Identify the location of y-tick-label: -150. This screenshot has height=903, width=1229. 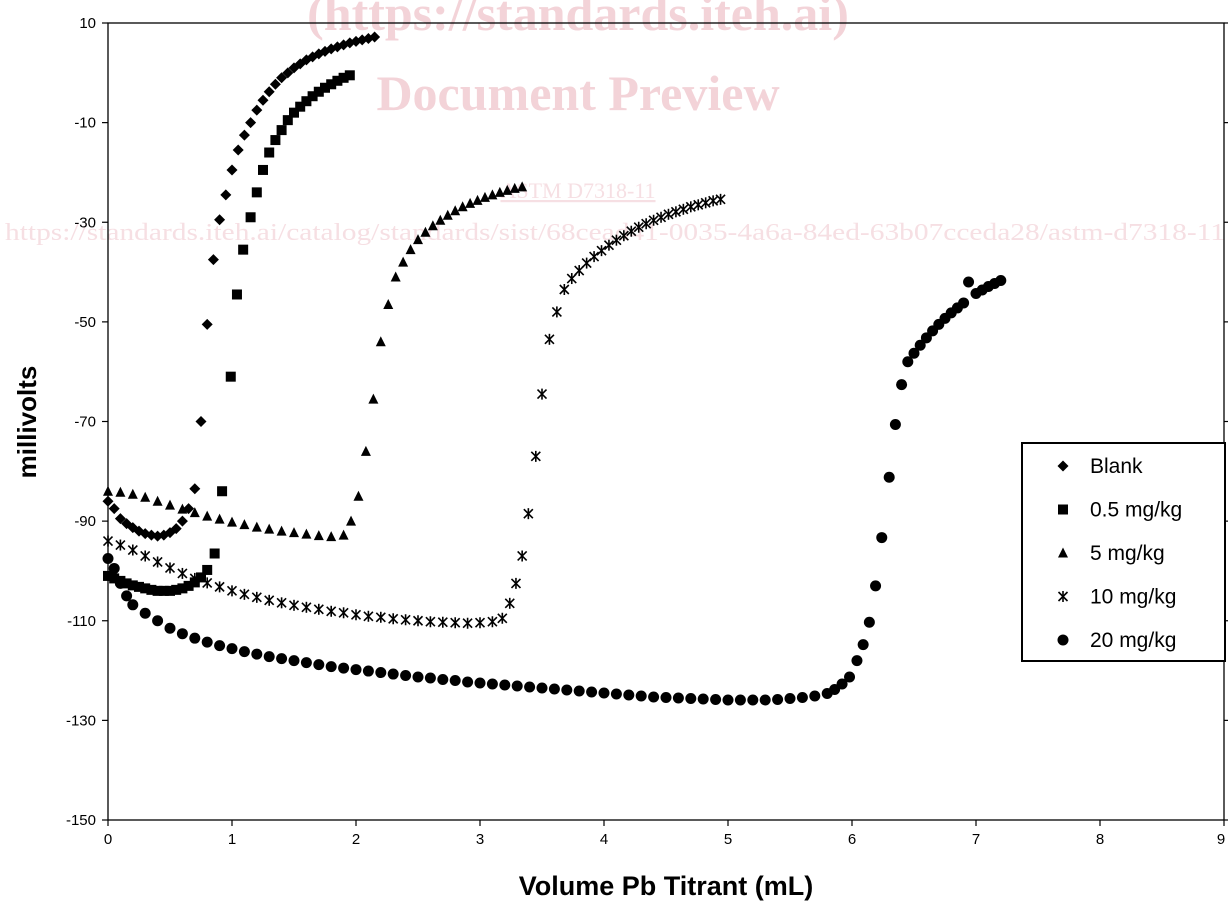
(81, 820).